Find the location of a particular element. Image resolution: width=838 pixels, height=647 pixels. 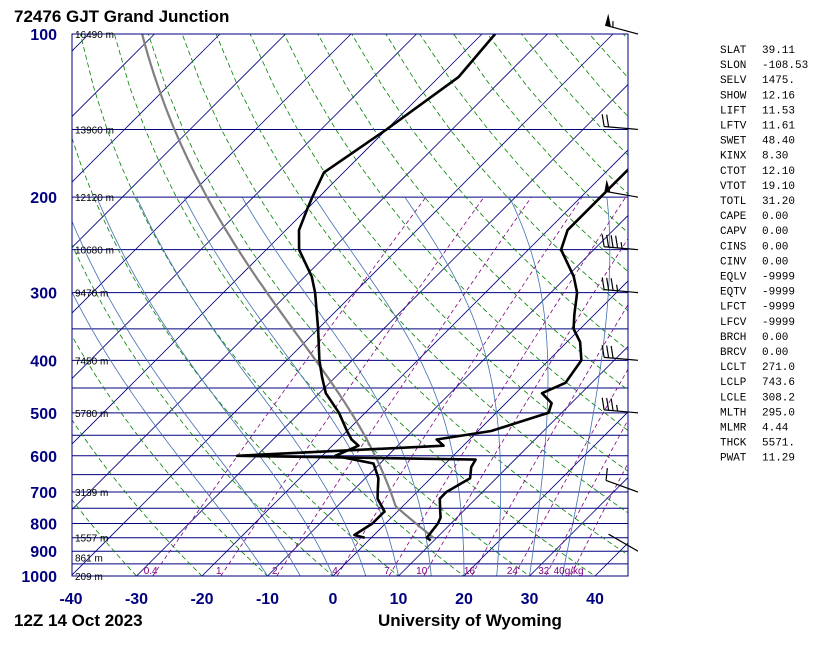

index-value: 11.29 is located at coordinates (778, 459).